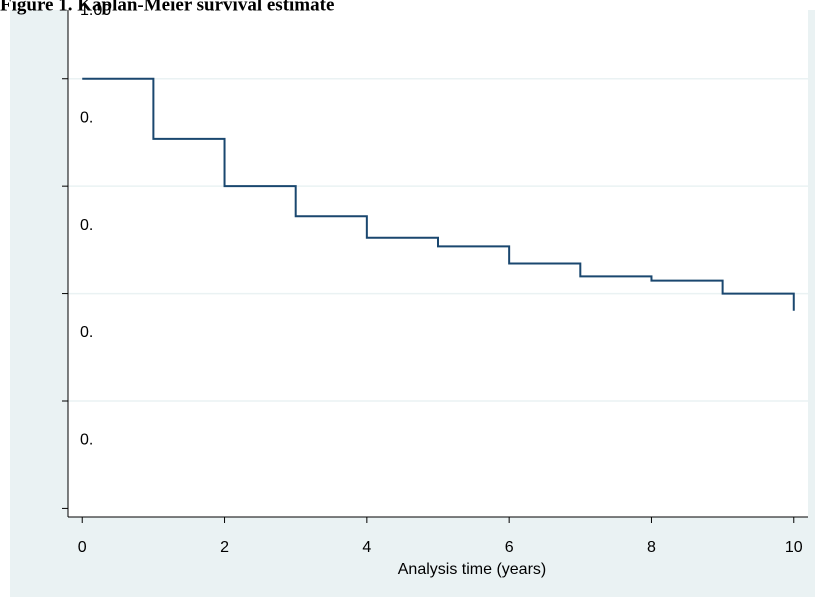 This screenshot has height=597, width=817. I want to click on x-tick-label: 0, so click(82, 547).